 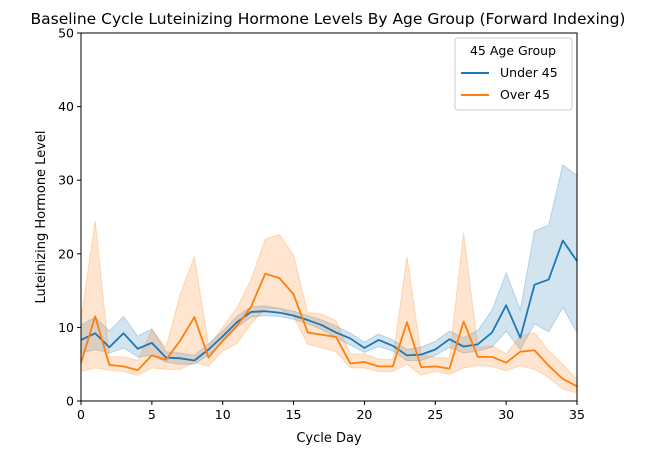 What do you see at coordinates (41, 216) in the screenshot?
I see `y-axis-label: Luteinizing Hormone Level` at bounding box center [41, 216].